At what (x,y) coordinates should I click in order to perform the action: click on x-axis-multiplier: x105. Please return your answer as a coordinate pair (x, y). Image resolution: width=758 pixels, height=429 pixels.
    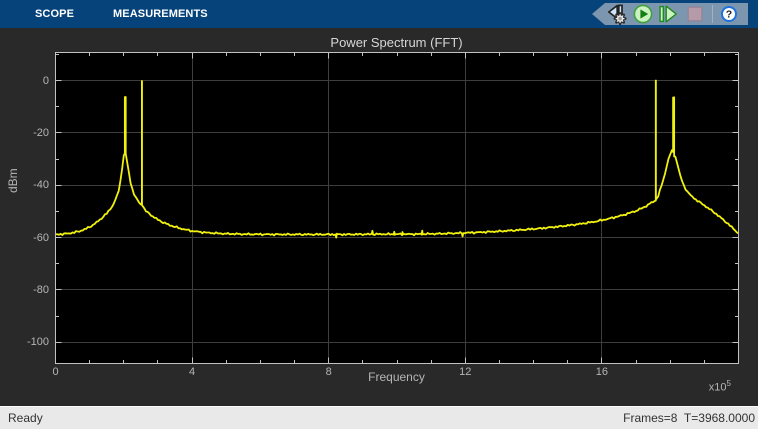
    Looking at the image, I should click on (719, 386).